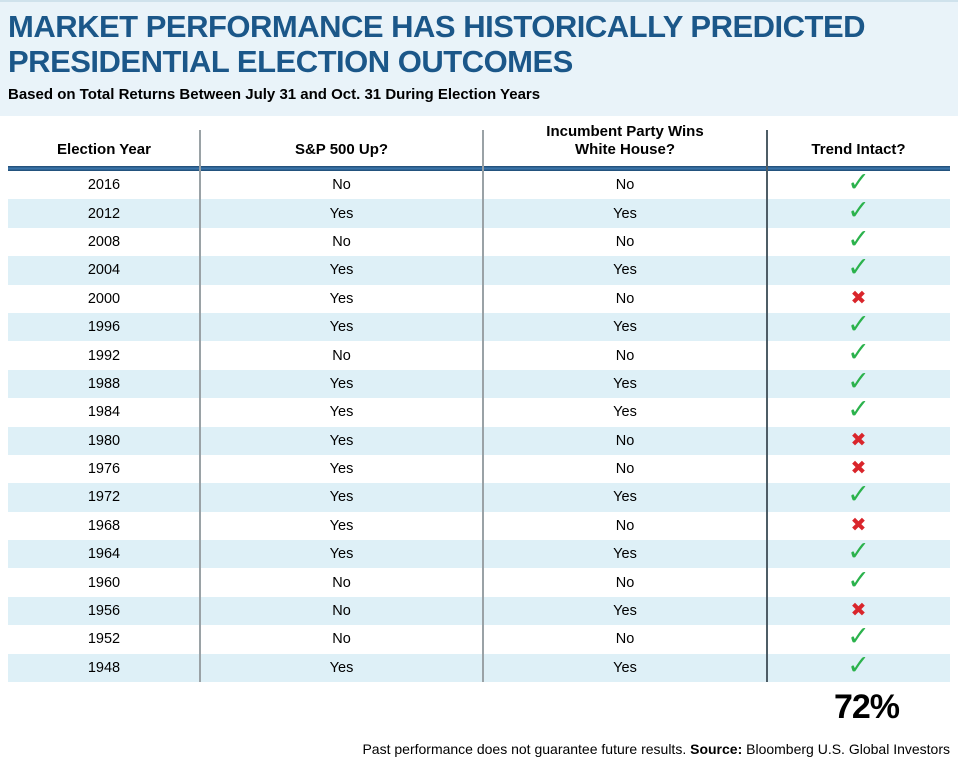 This screenshot has height=764, width=958. What do you see at coordinates (104, 150) in the screenshot?
I see `column-header-election-year: Election Year` at bounding box center [104, 150].